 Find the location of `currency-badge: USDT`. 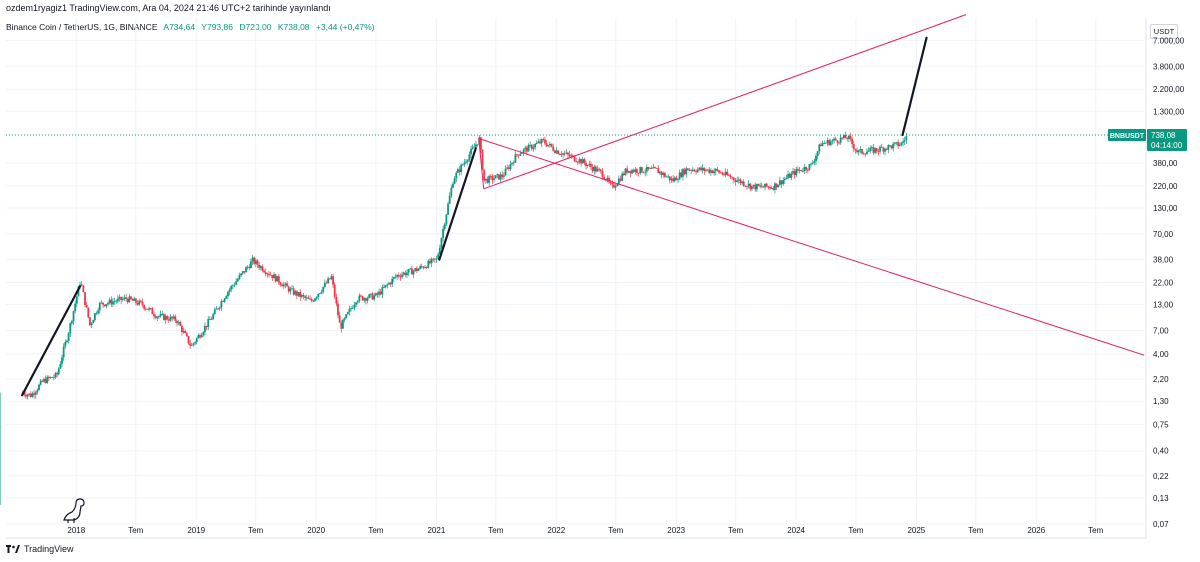

currency-badge: USDT is located at coordinates (1164, 31).